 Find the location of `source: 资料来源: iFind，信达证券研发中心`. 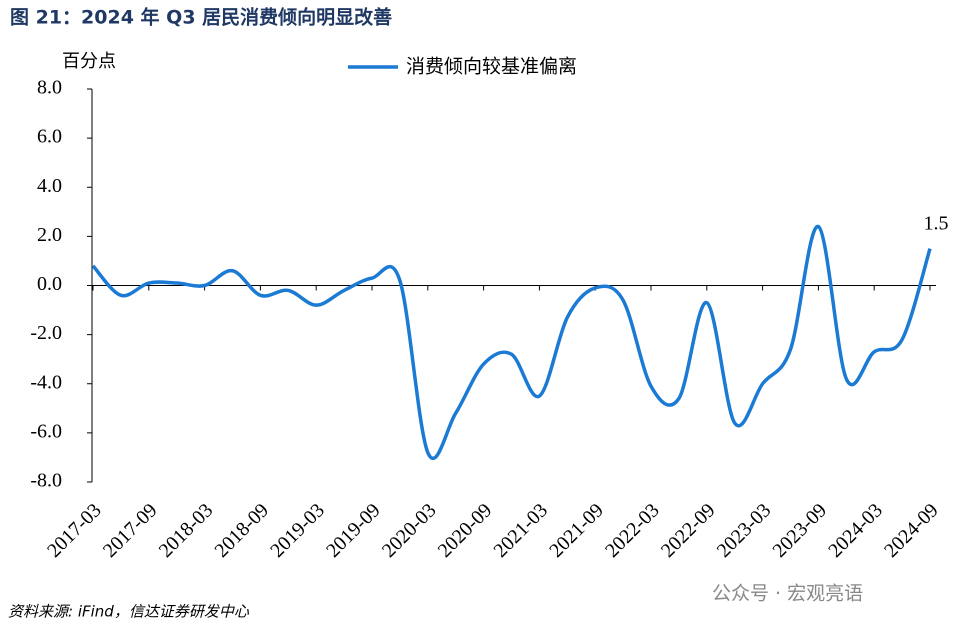

source: 资料来源: iFind，信达证券研发中心 is located at coordinates (129, 612).